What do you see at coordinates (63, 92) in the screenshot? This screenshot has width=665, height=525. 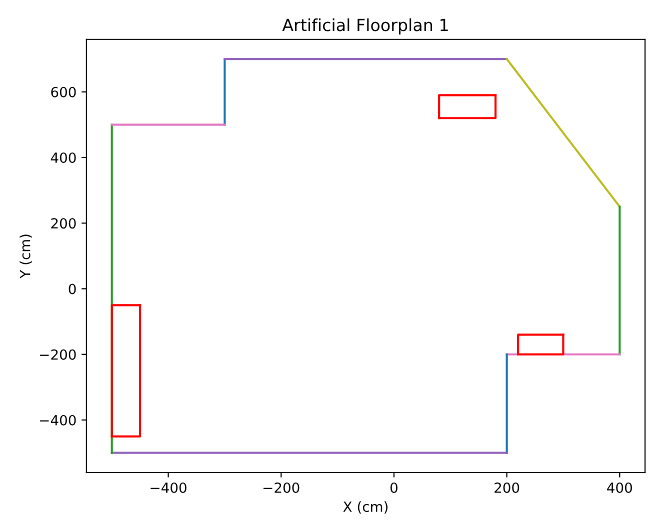 I see `y-tick-label: 600` at bounding box center [63, 92].